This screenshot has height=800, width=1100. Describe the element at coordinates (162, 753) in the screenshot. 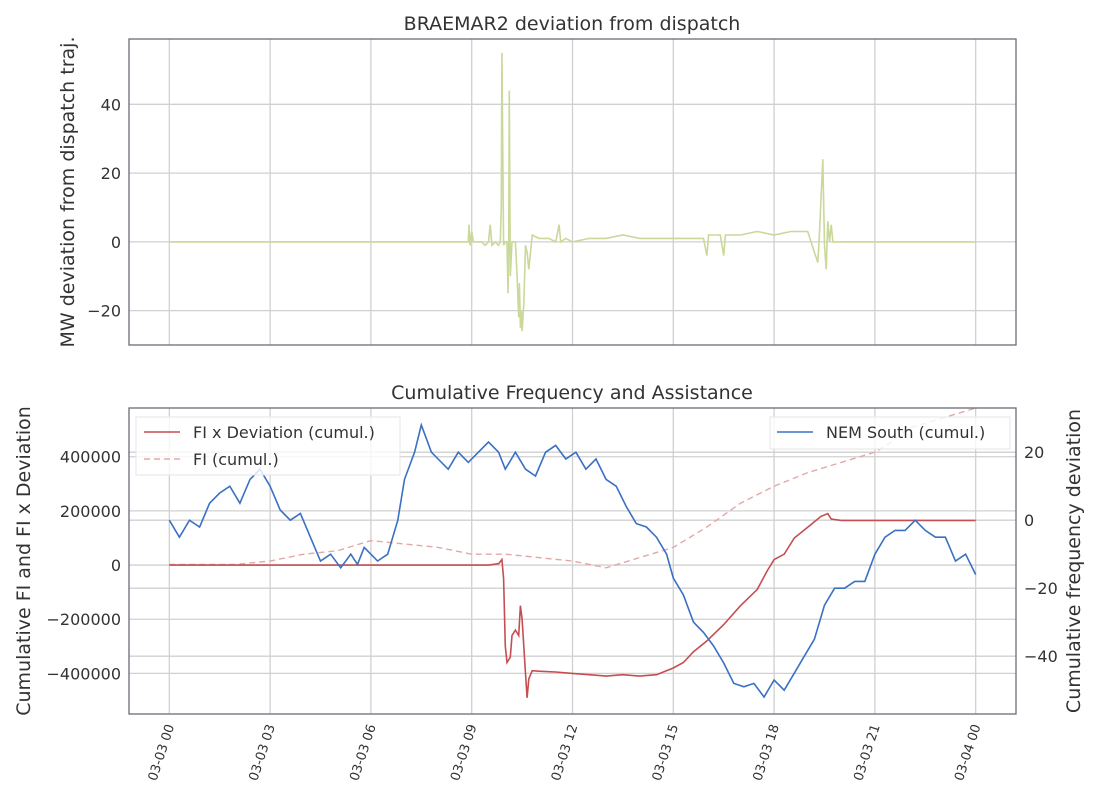

I see `xtick-label-0: 03-03 00` at that location.